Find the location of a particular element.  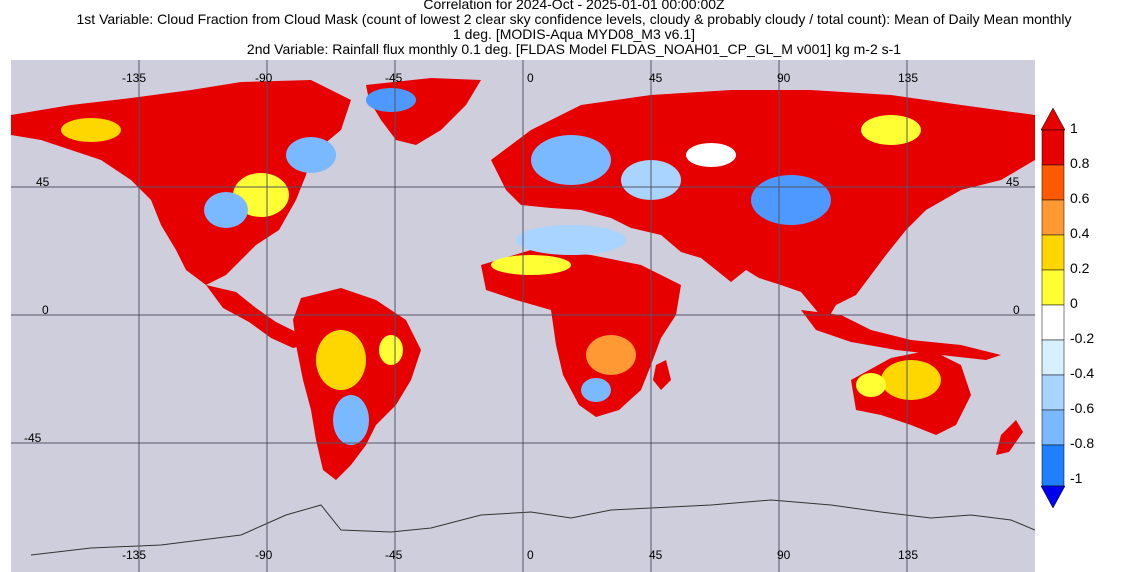

lon-tick-bottom-5: 45 is located at coordinates (656, 555).